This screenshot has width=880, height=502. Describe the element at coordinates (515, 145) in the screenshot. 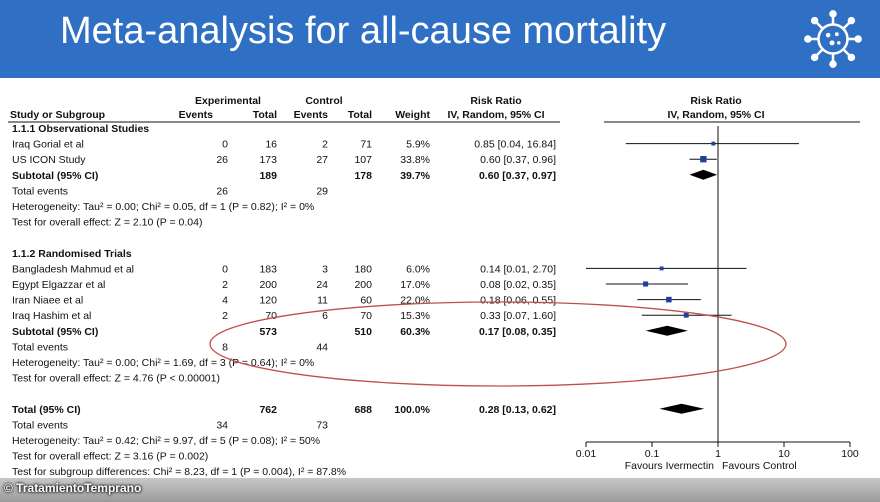

I see `risk-ratio-cell: 0.85 [0.04, 16.84]` at that location.